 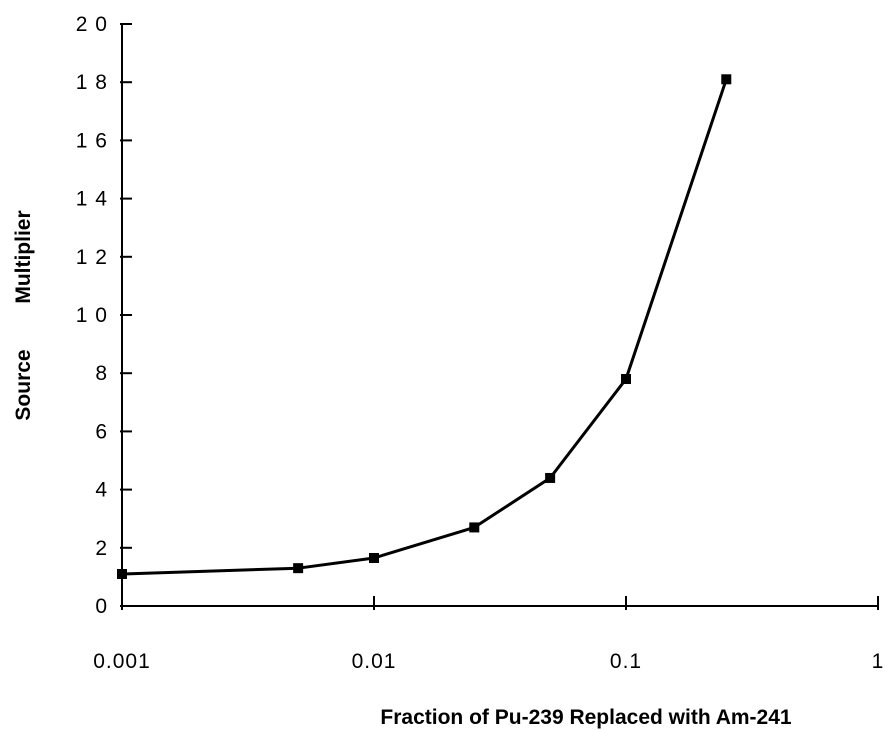 I want to click on y-tick-label: 1 0, so click(x=92, y=315).